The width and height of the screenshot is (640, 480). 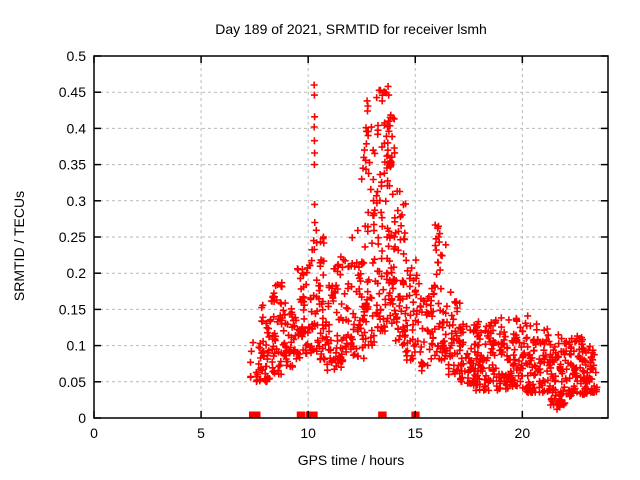 I want to click on svg-text: 15, so click(x=415, y=433).